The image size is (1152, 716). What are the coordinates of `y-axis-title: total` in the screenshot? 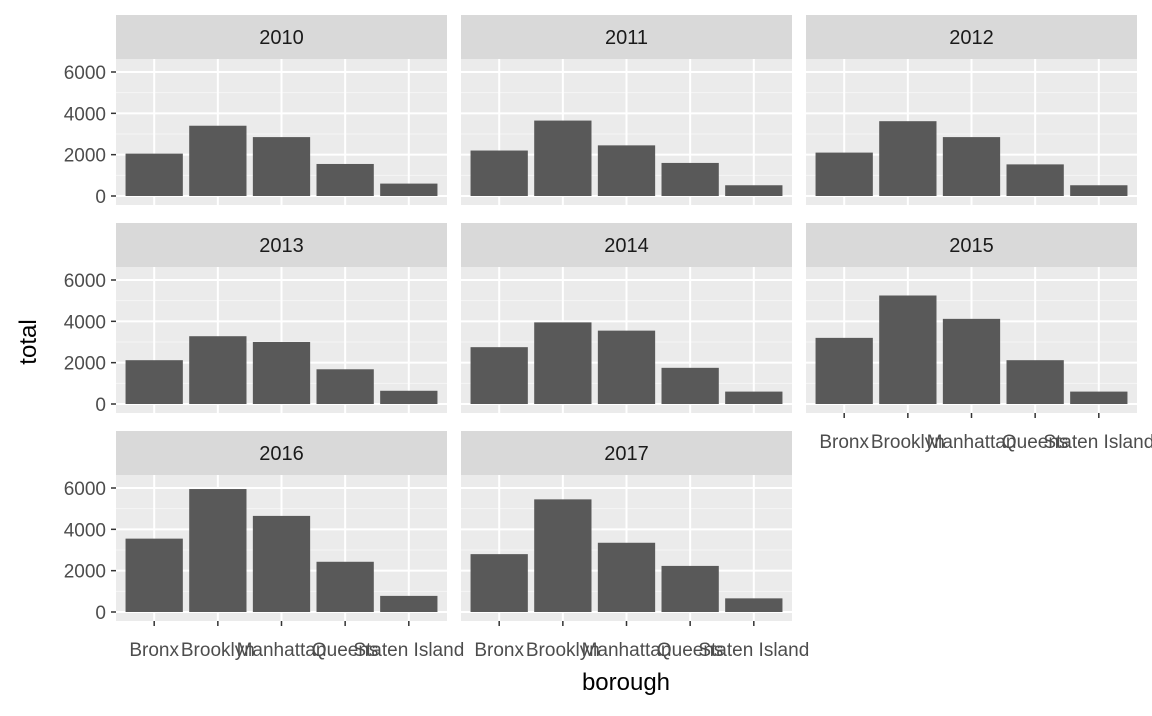 It's located at (28, 341).